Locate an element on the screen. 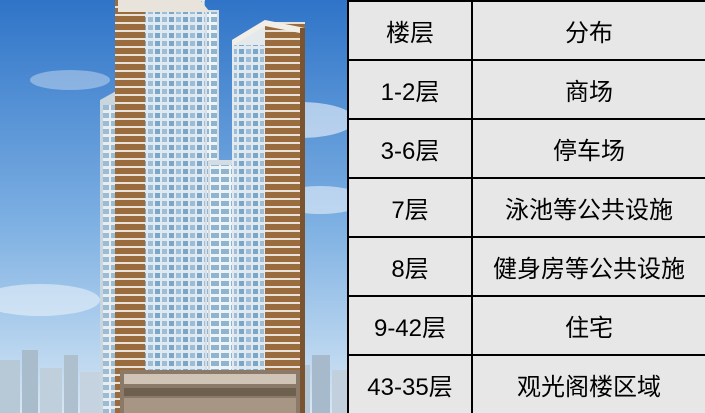  floor-cell: 3-6层 is located at coordinates (410, 148).